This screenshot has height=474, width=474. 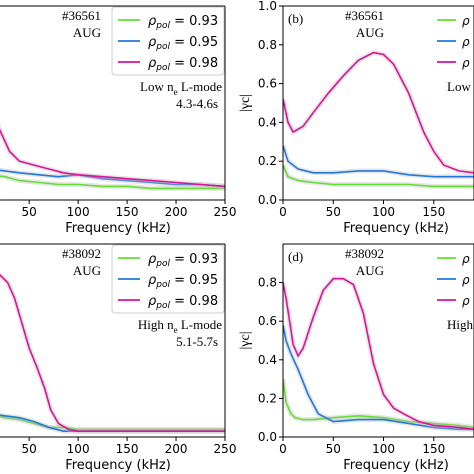 What do you see at coordinates (176, 330) in the screenshot?
I see `annotation-subscript: e` at bounding box center [176, 330].